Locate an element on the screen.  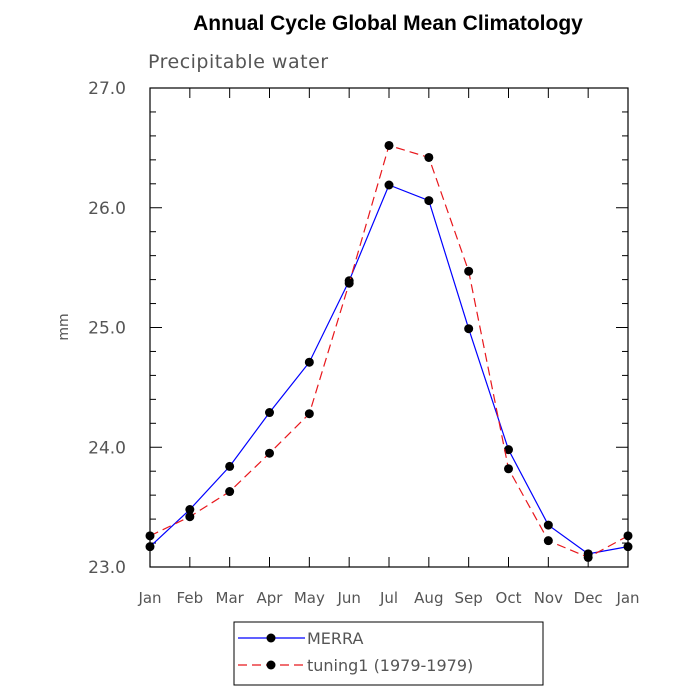
x-tick-label: Oct is located at coordinates (509, 598).